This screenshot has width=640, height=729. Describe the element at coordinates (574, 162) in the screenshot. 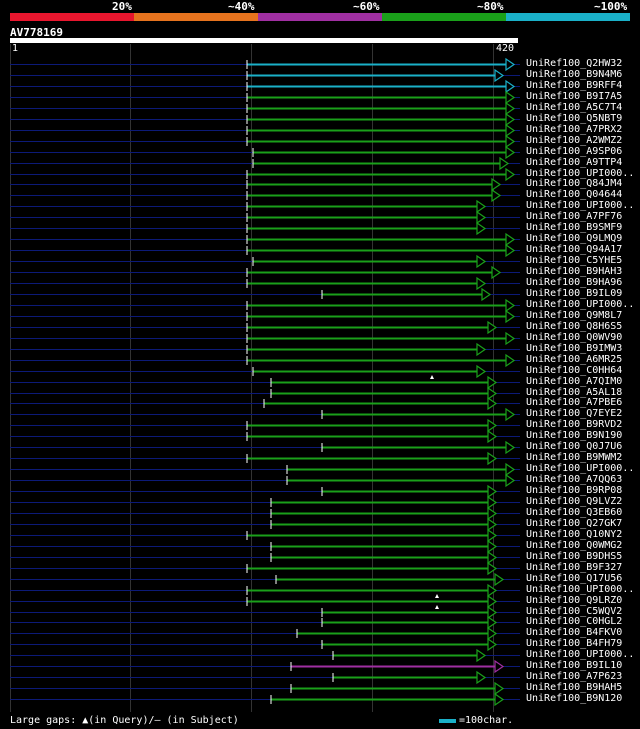

I see `hit-label: UniRef100_A9TTP4` at that location.